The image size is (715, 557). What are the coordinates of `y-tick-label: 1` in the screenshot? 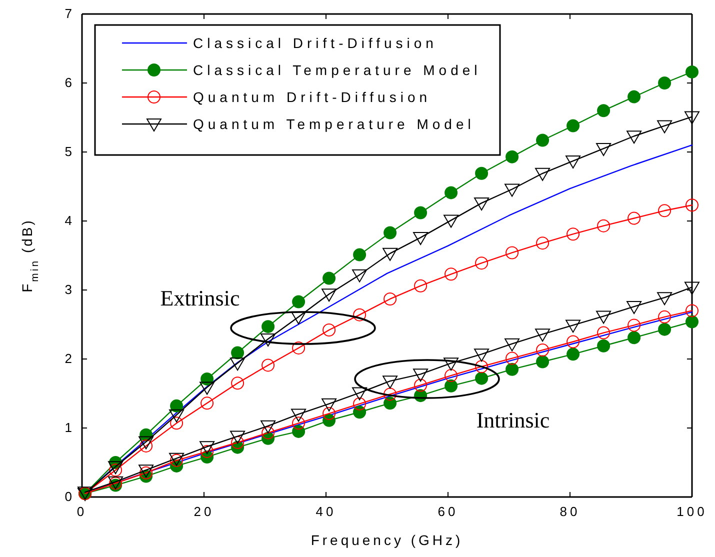 It's located at (68, 428).